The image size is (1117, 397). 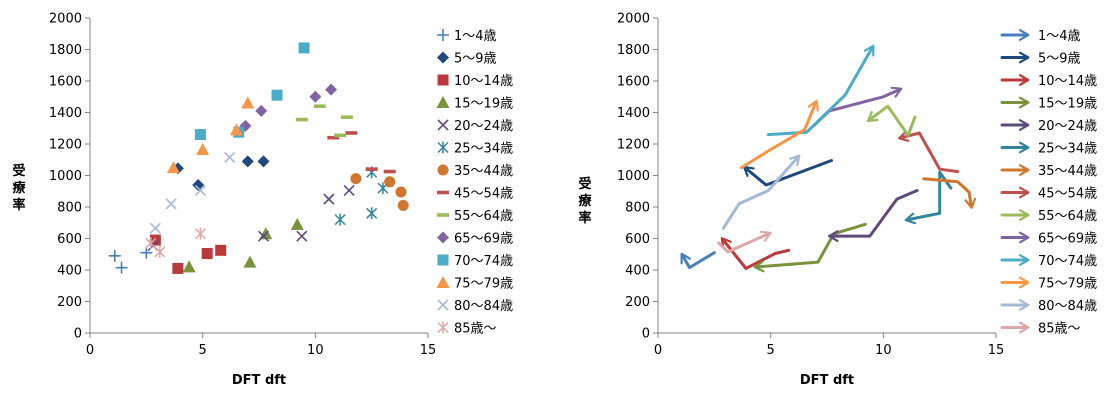 What do you see at coordinates (475, 59) in the screenshot?
I see `legend-label: 5～9歳` at bounding box center [475, 59].